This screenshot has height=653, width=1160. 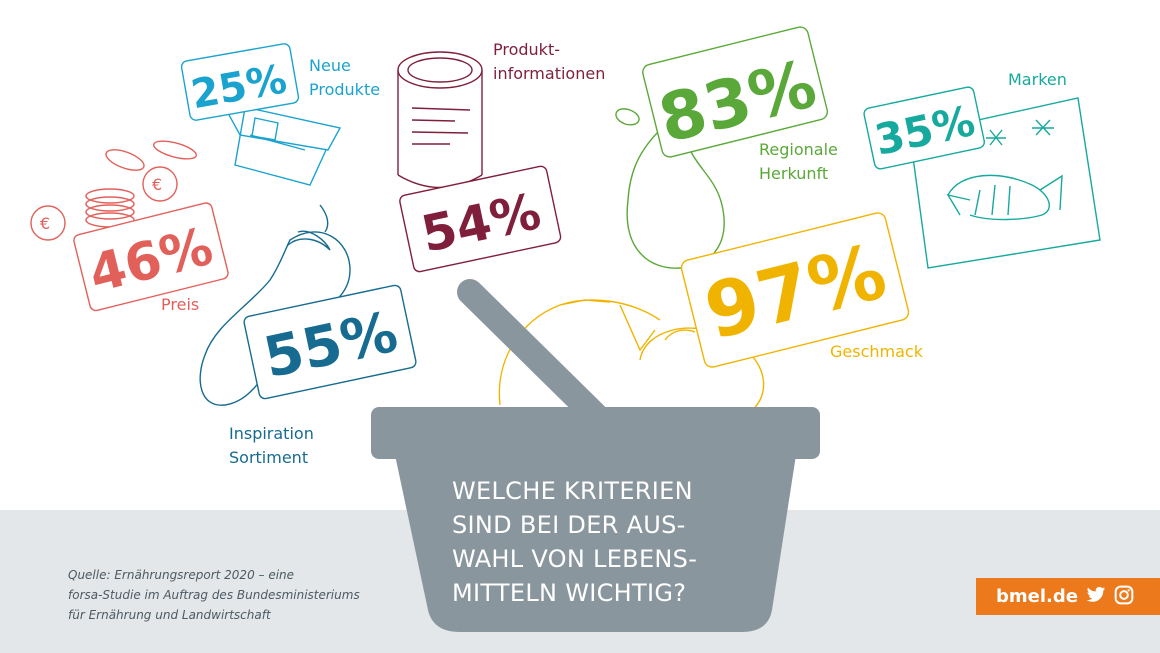 I want to click on coins-icon: € €, so click(x=114, y=190).